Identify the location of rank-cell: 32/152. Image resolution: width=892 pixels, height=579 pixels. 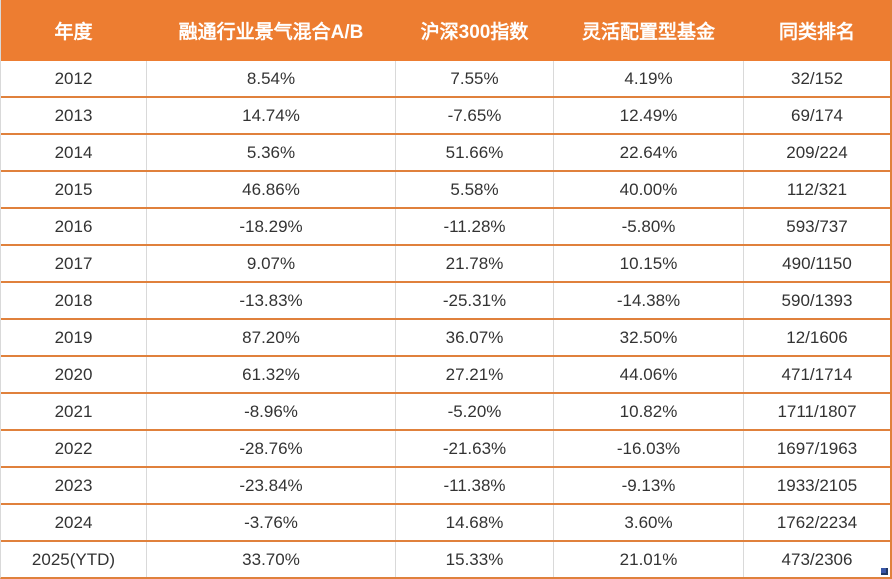
(816, 78).